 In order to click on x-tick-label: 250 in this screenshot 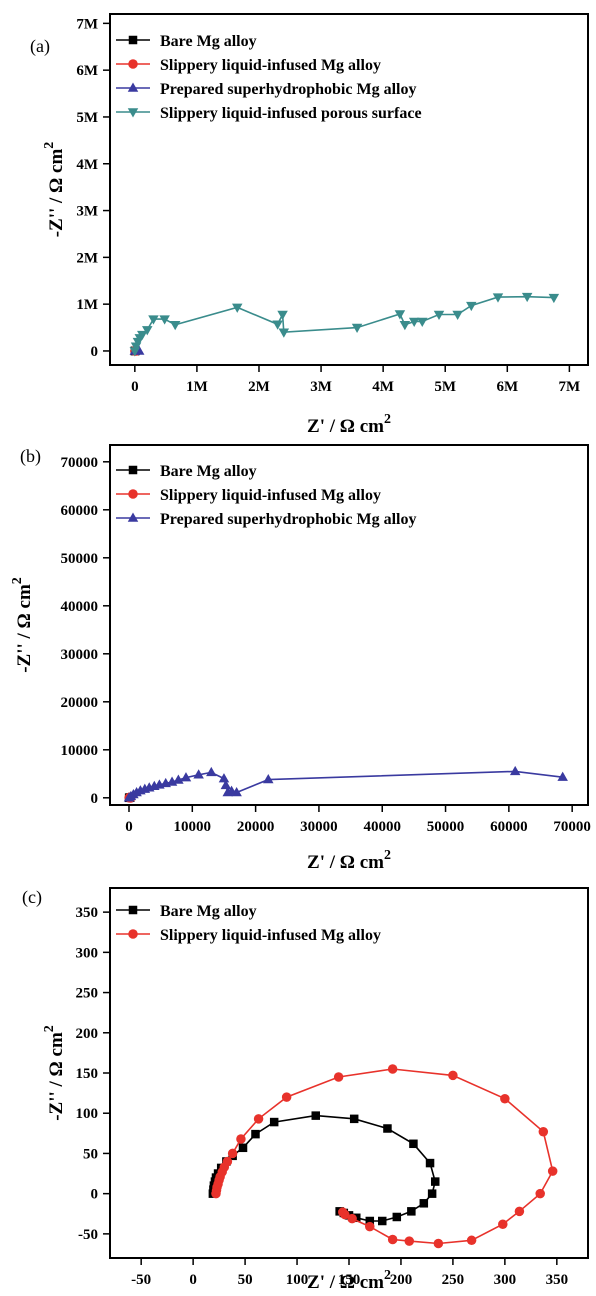, I will do `click(453, 1280)`.